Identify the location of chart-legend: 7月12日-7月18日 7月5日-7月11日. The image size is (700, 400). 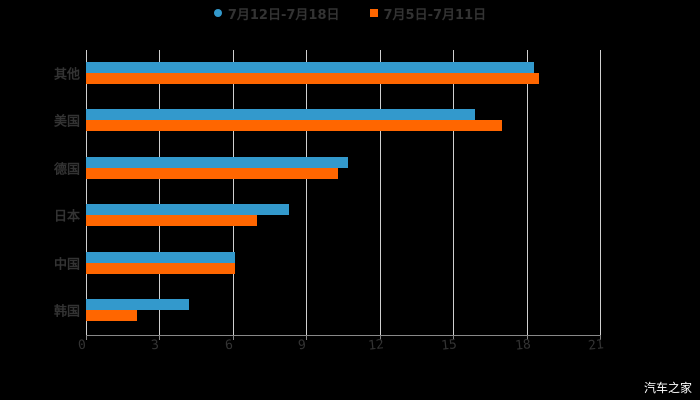
(350, 13).